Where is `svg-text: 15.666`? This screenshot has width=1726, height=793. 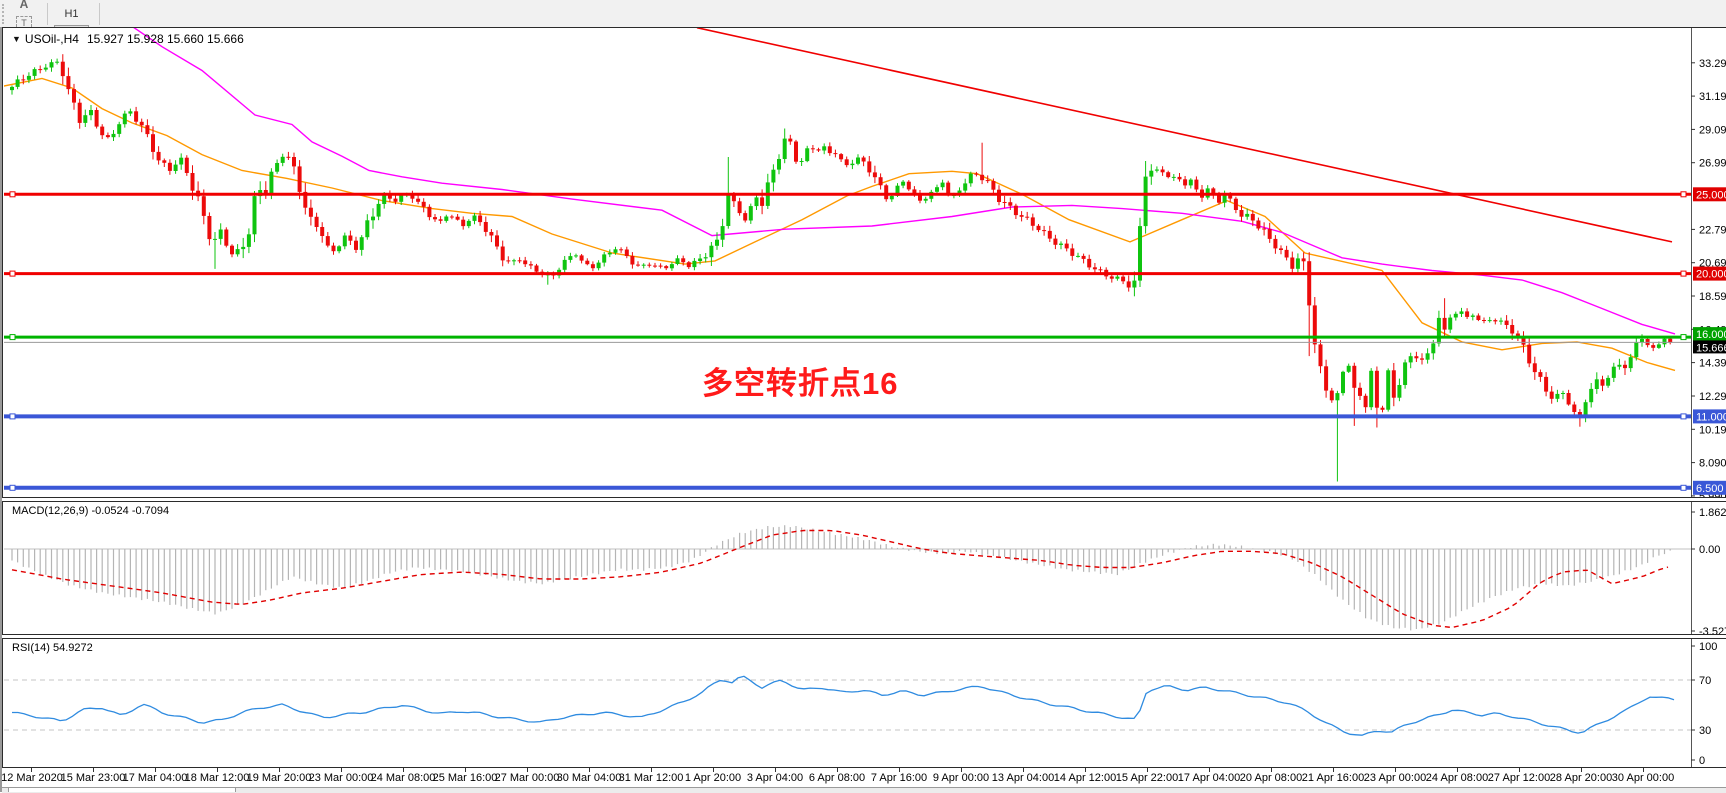
svg-text: 15.666 is located at coordinates (1711, 348).